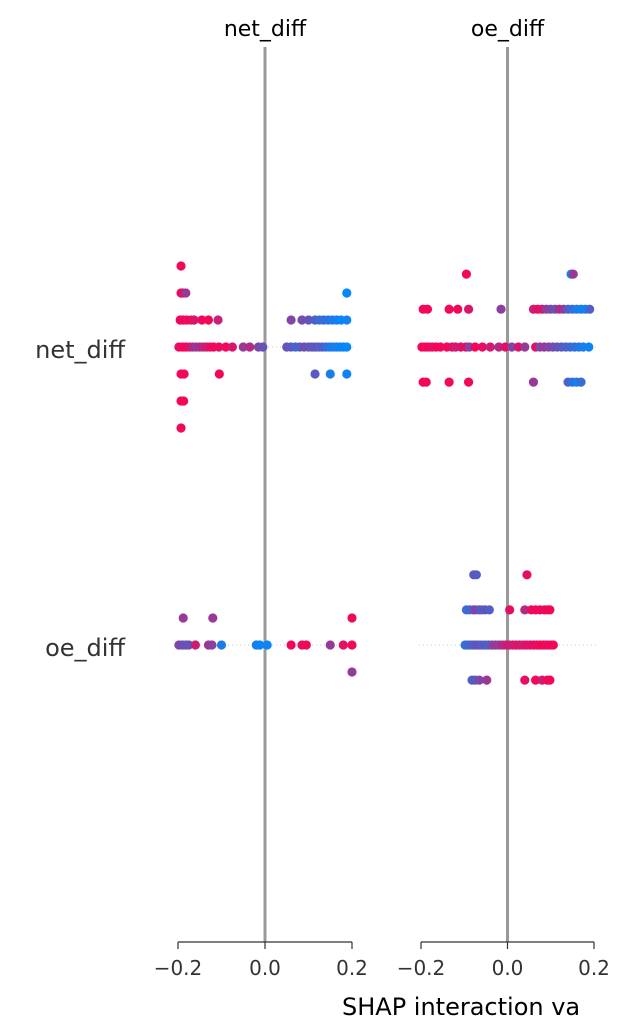  I want to click on row-label-oe-diff: oe_diff, so click(85, 648).